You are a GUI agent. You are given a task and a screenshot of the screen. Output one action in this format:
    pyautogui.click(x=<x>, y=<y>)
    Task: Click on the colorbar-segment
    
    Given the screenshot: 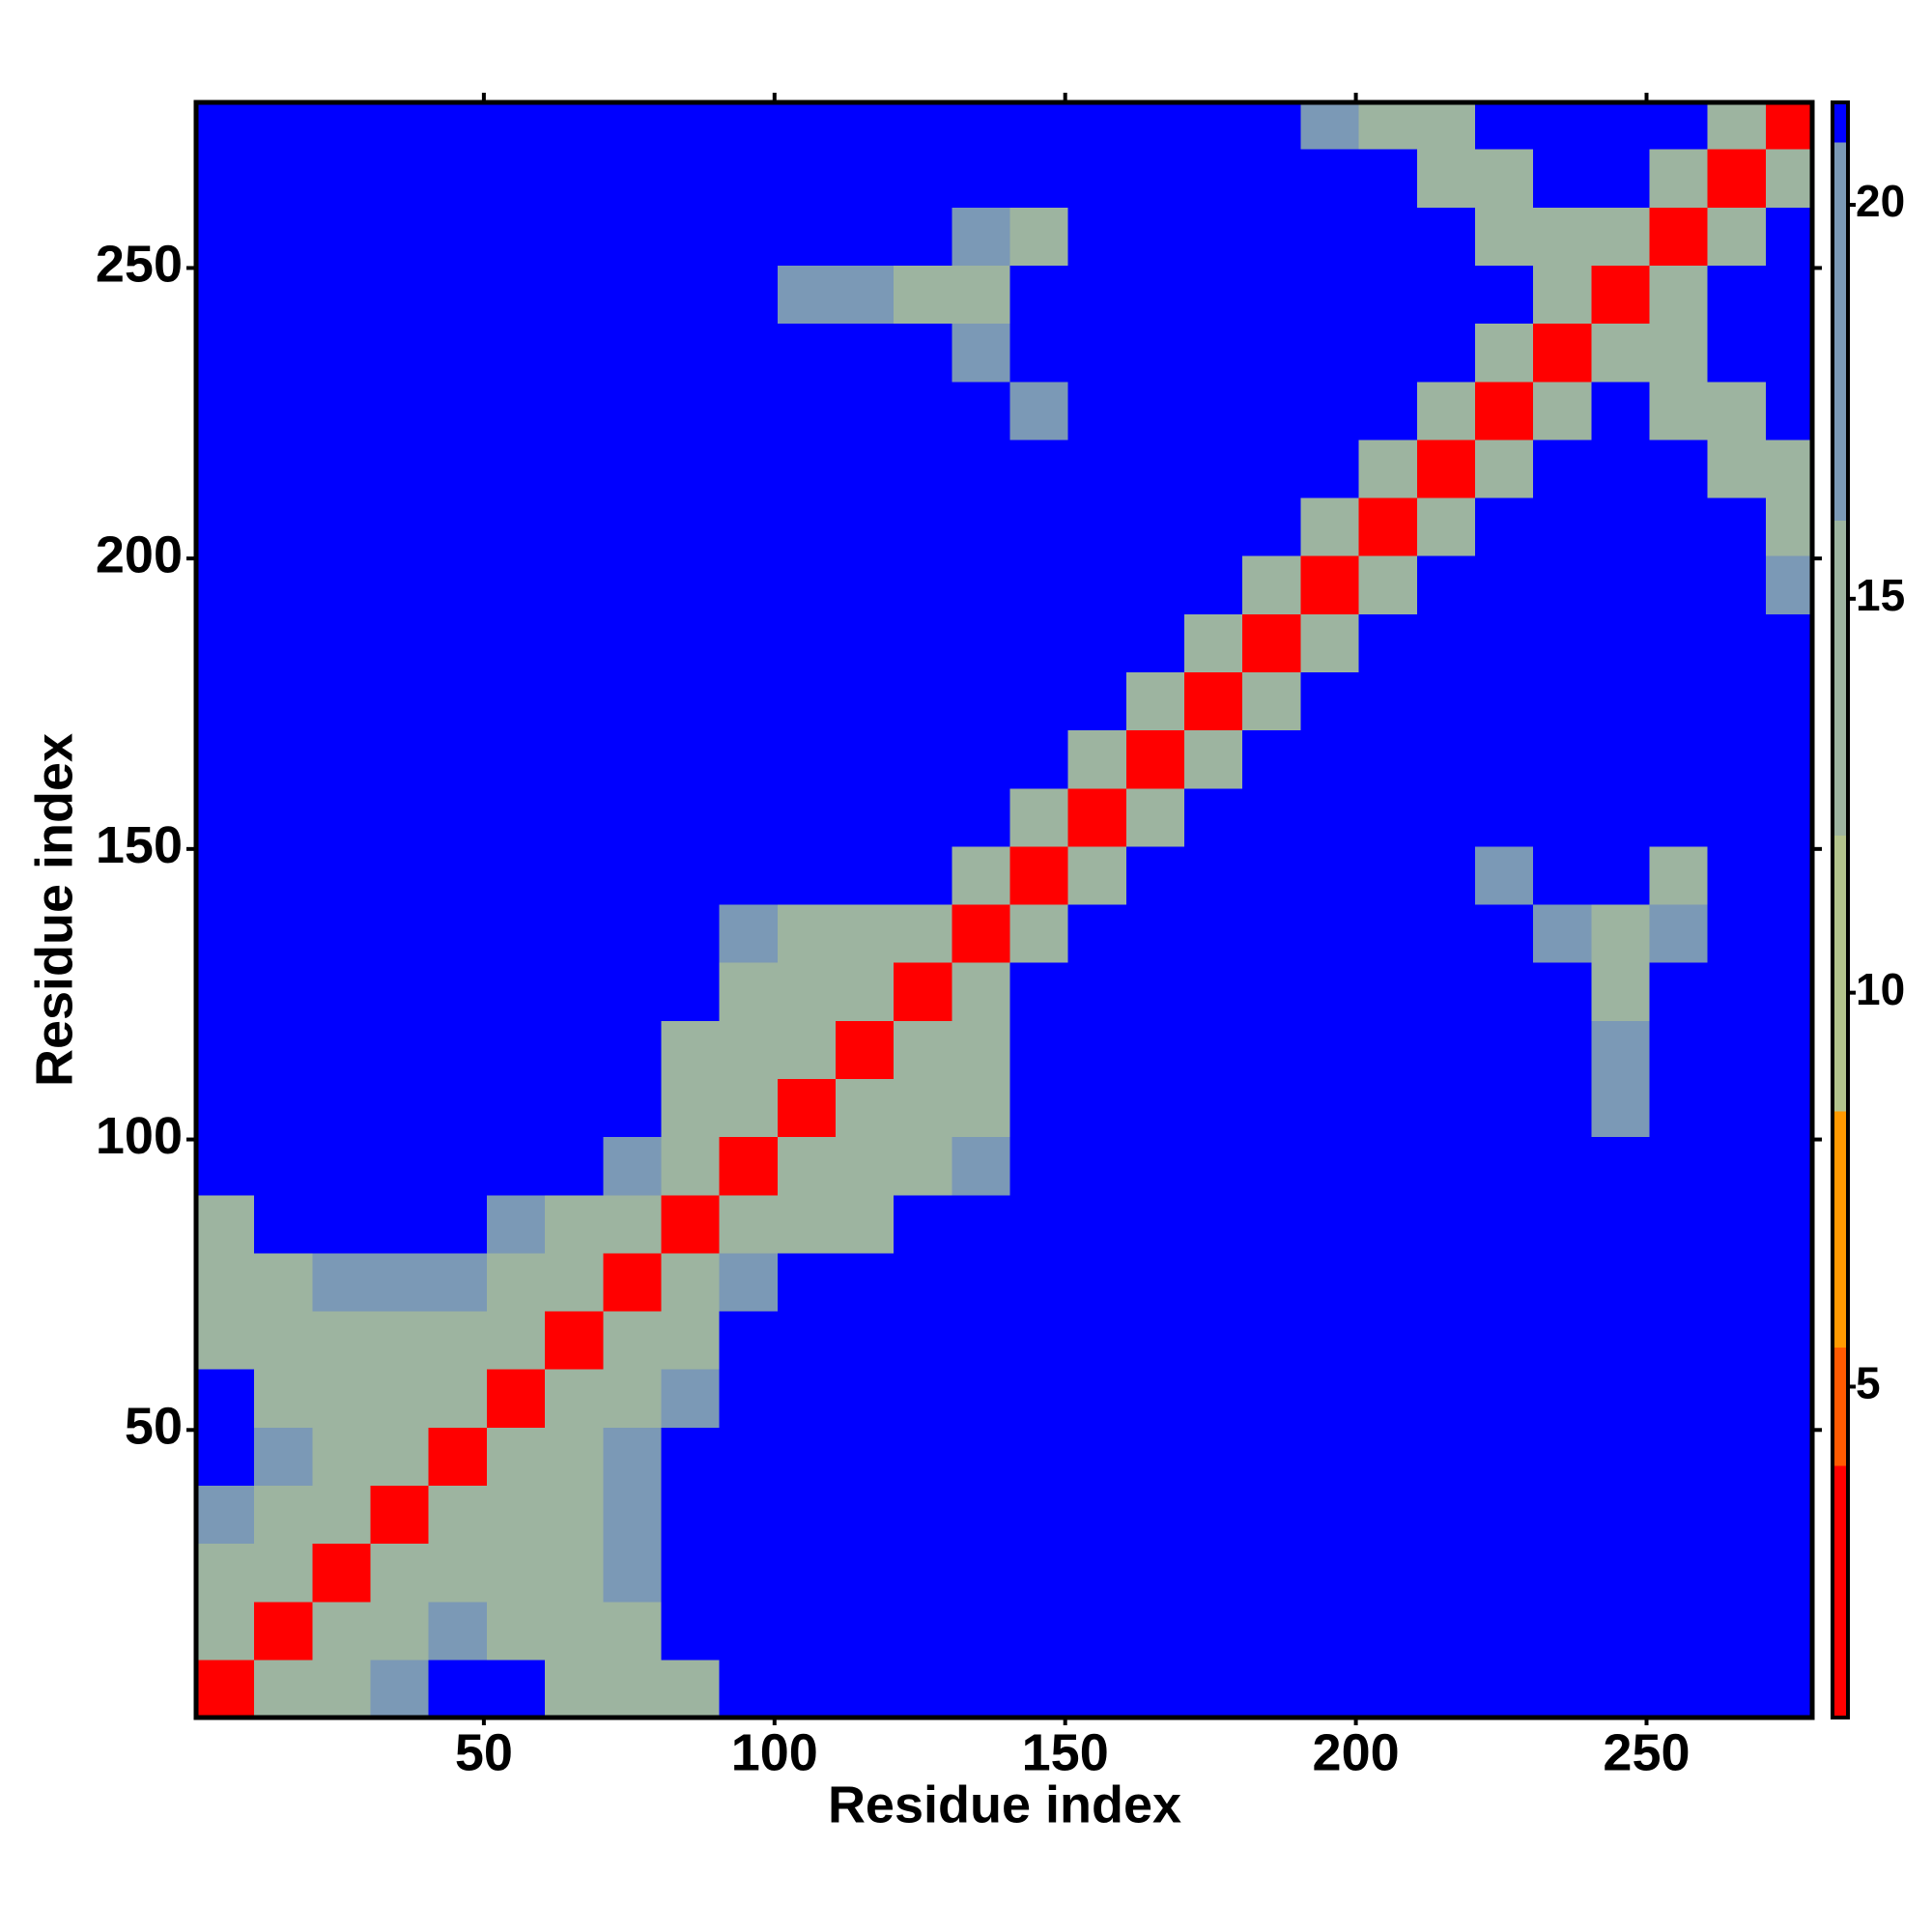 What is the action you would take?
    pyautogui.click(x=1840, y=122)
    